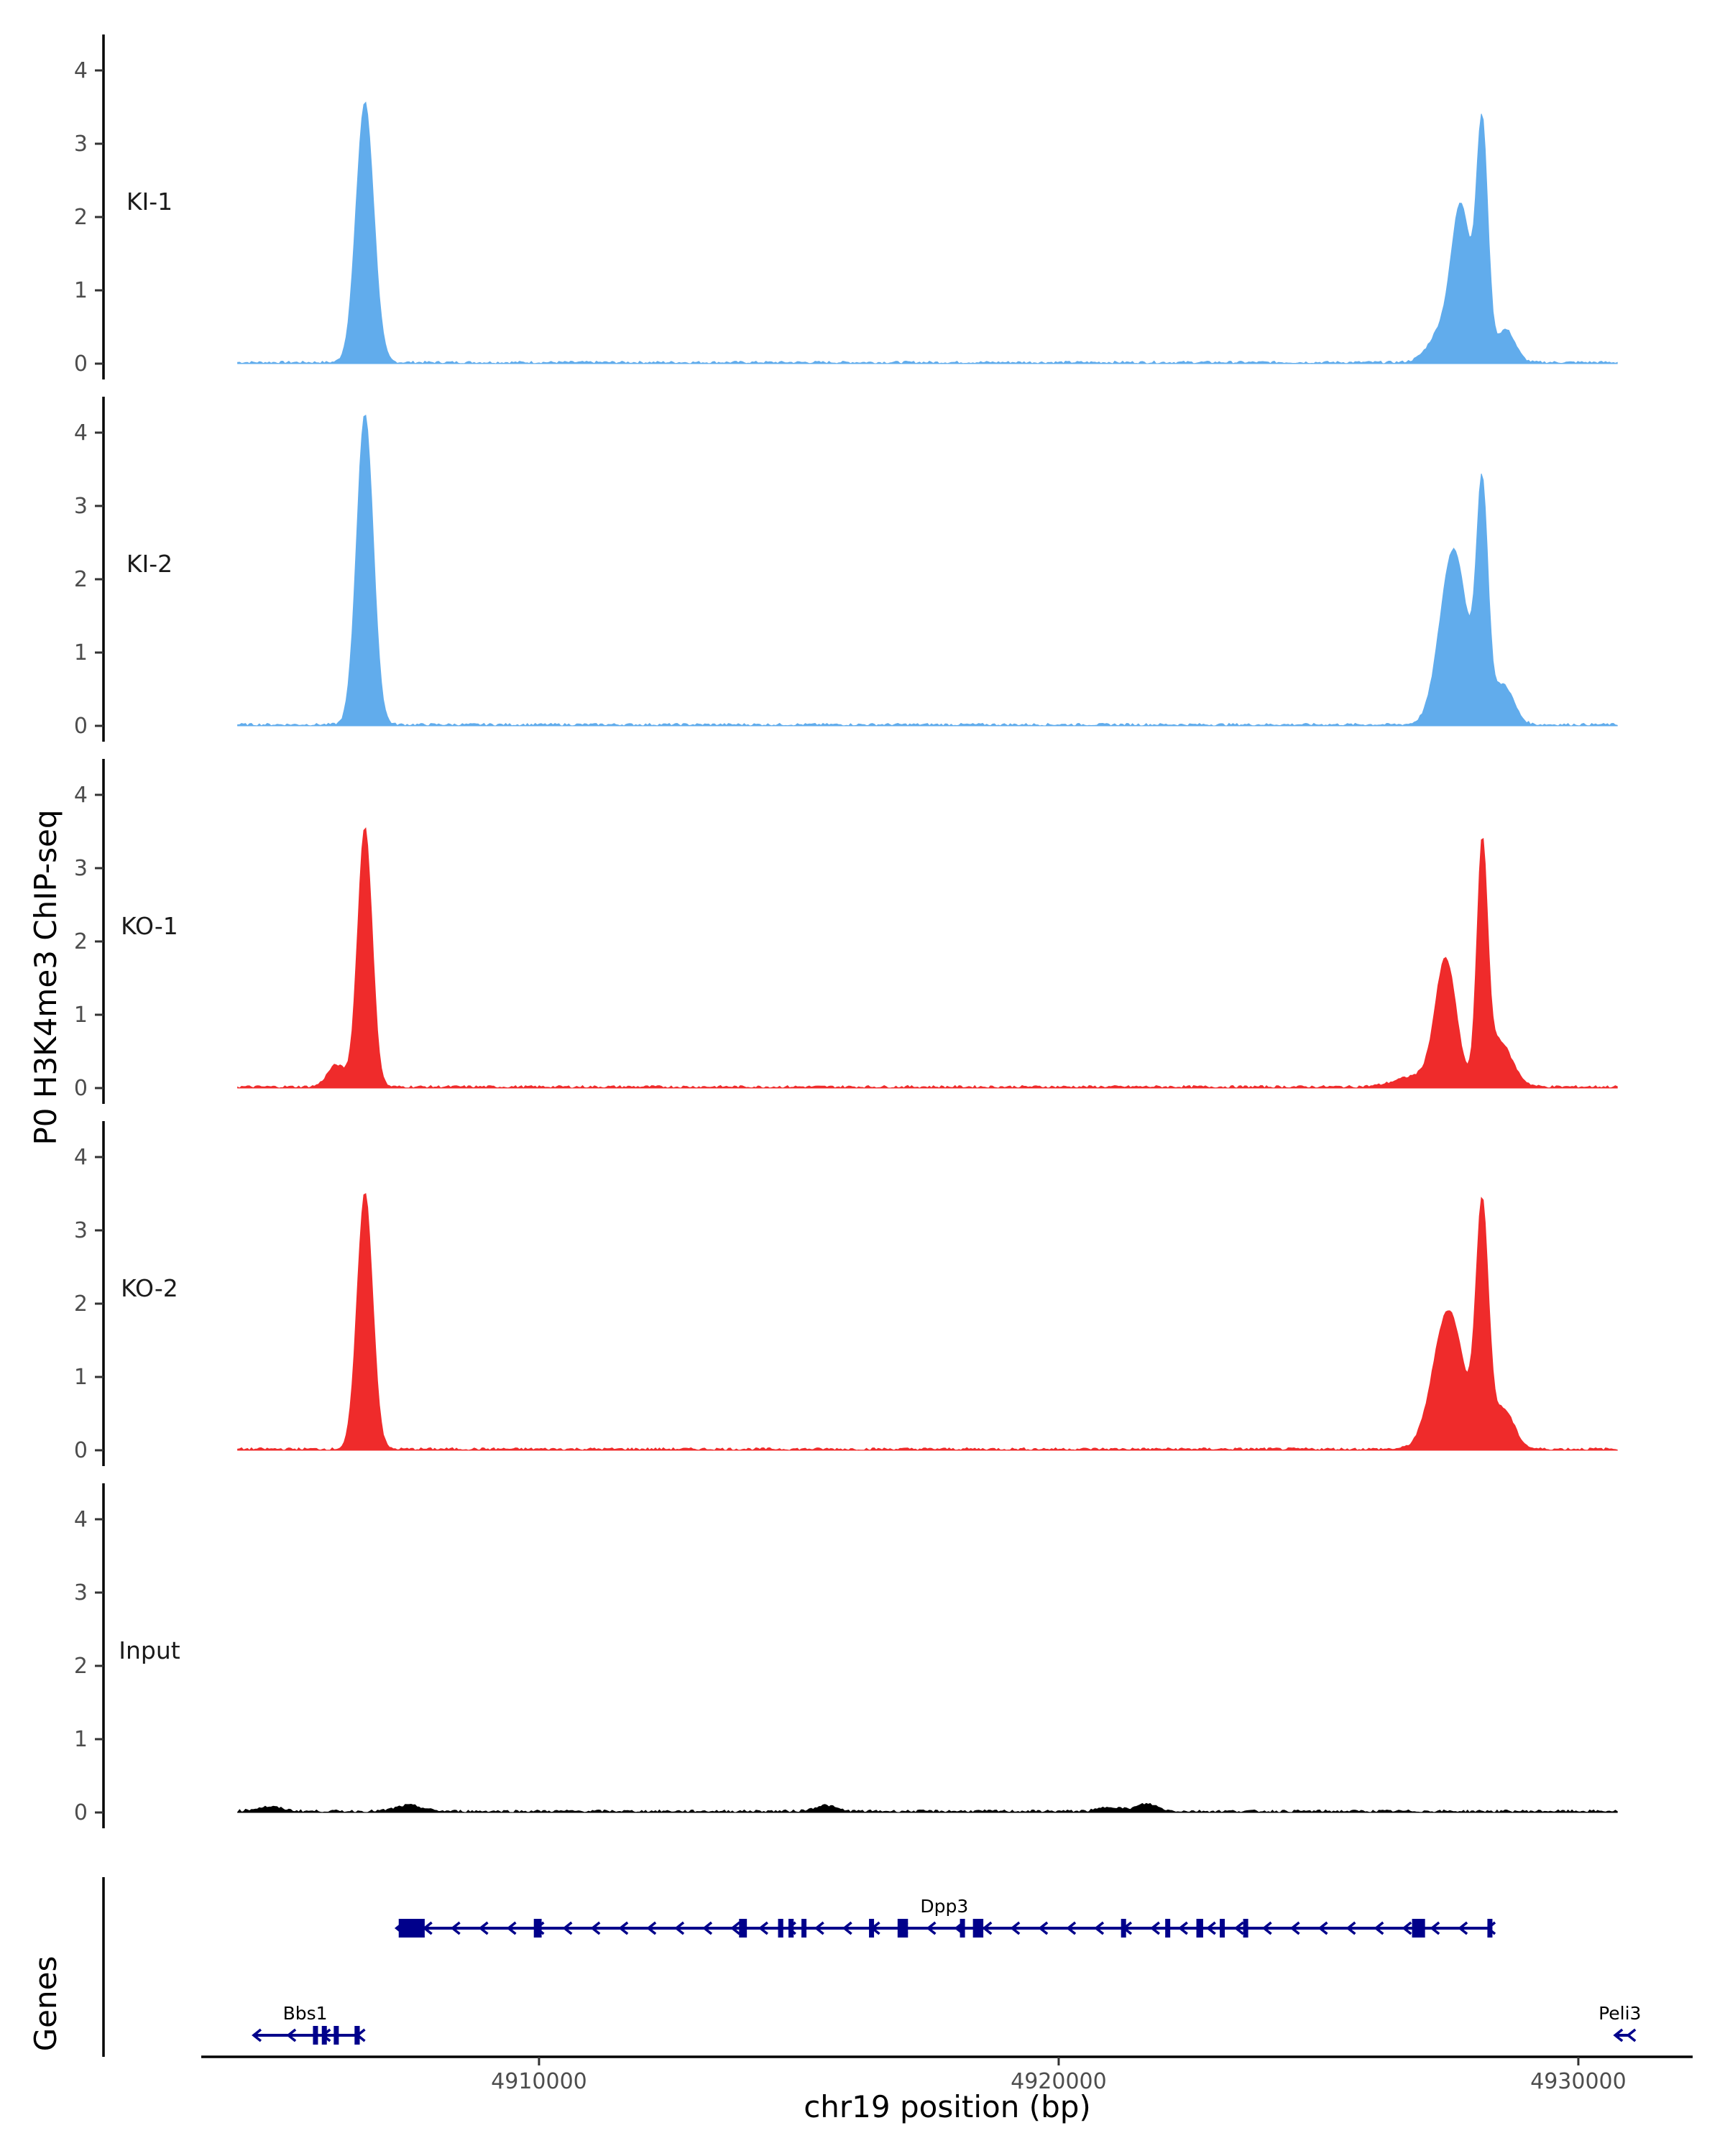 The image size is (1725, 2156). Describe the element at coordinates (149, 564) in the screenshot. I see `track-label: KI-2` at that location.